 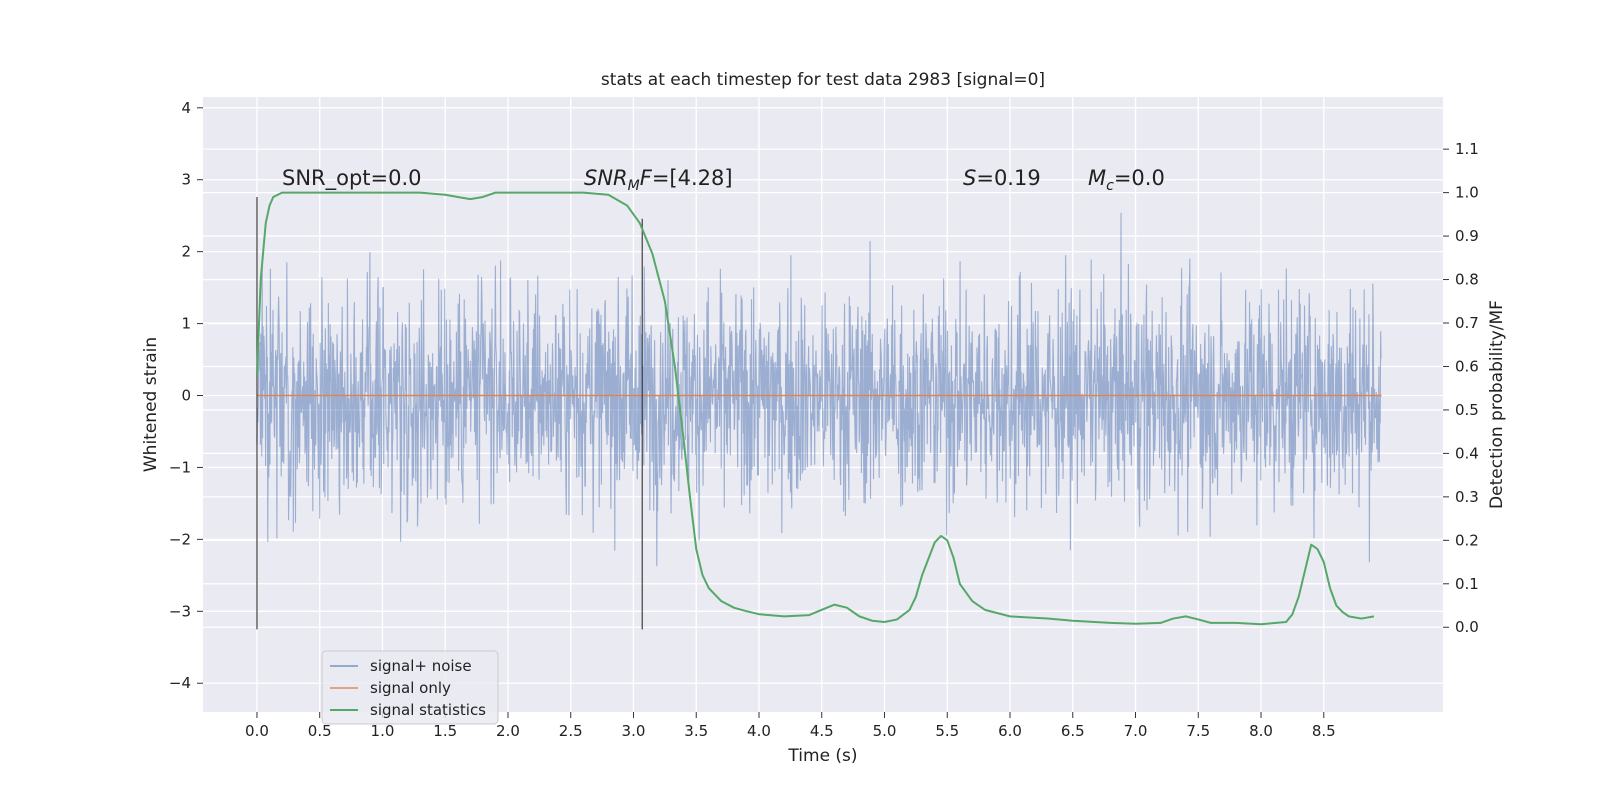 What do you see at coordinates (180, 683) in the screenshot?
I see `y-left-tick-label: −4` at bounding box center [180, 683].